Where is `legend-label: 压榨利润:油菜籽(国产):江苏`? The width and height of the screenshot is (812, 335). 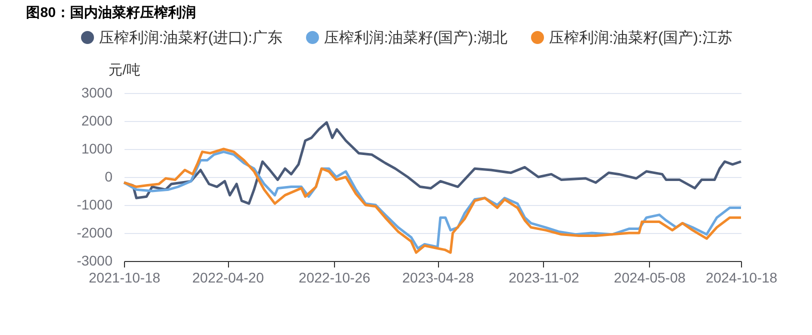
legend-label: 压榨利润:油菜籽(国产):江苏 is located at coordinates (640, 38).